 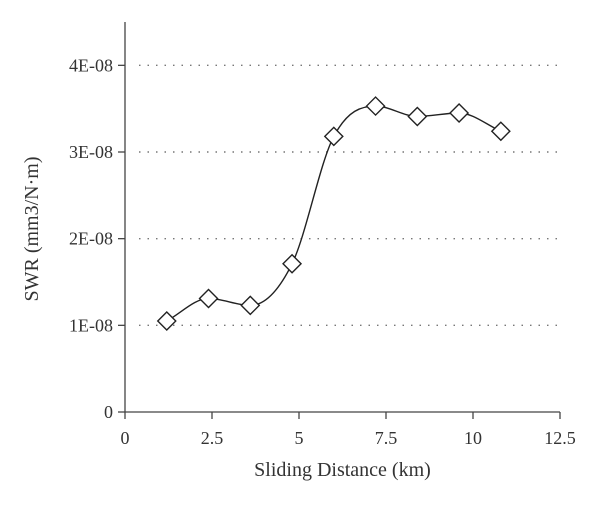 I want to click on x-axis-title: Sliding Distance (km), so click(x=342, y=470).